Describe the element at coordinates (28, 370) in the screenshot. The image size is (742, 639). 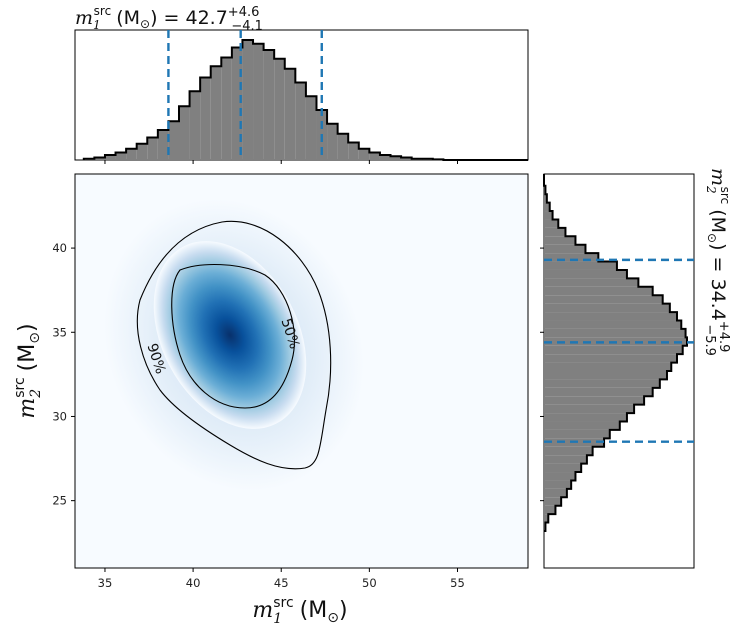
I see `y-axis-label: m2src(M⊙)` at that location.